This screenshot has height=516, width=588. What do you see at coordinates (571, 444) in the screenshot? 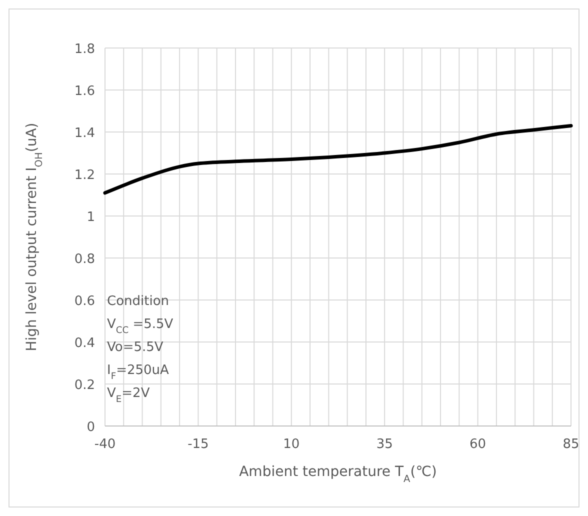
I see `x-tick-label: 85` at bounding box center [571, 444].